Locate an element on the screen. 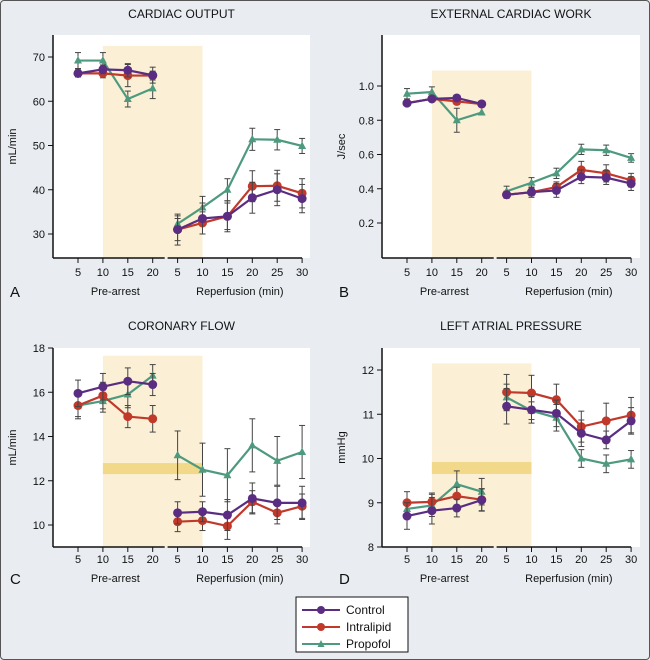 Image resolution: width=650 pixels, height=660 pixels. arrest-shading is located at coordinates (481, 455).